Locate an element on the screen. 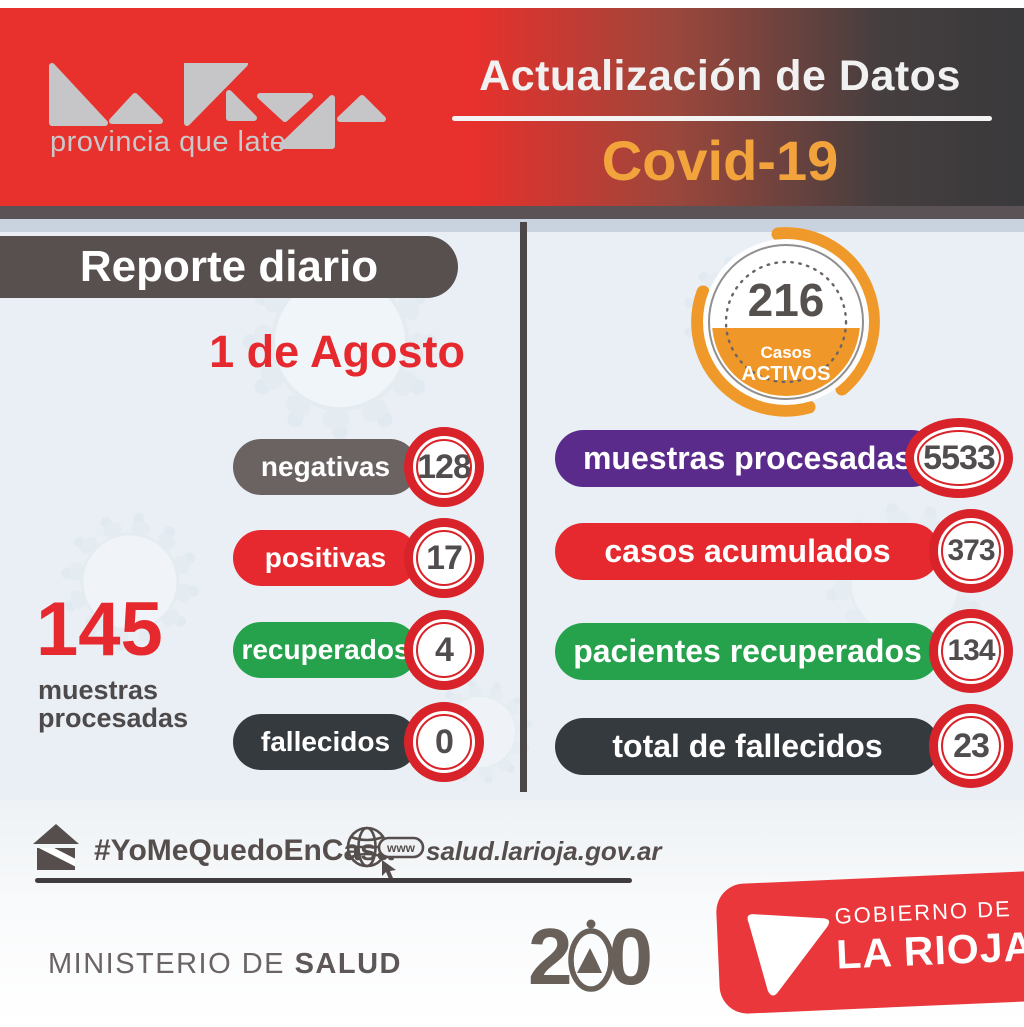  stat-value-badge-negativas: 128 is located at coordinates (444, 467).